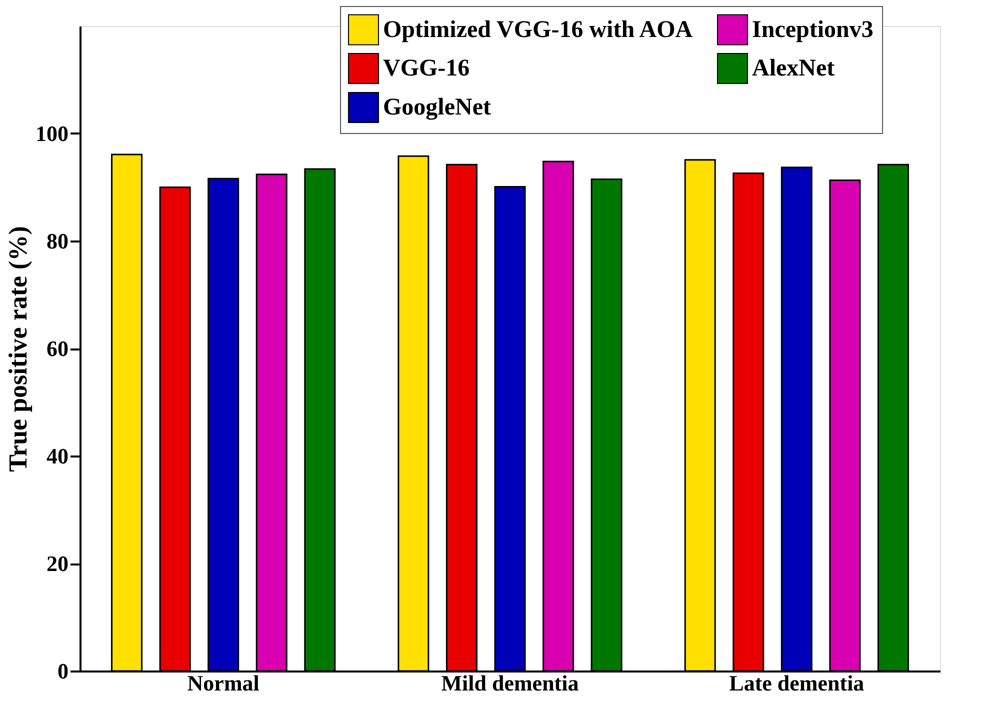 This screenshot has height=725, width=982. I want to click on y-tick-label: 100, so click(52, 133).